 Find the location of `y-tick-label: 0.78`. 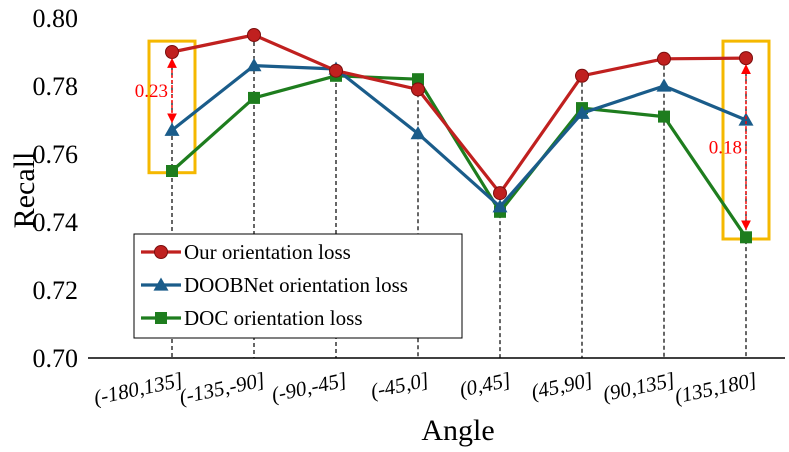

y-tick-label: 0.78 is located at coordinates (56, 86).